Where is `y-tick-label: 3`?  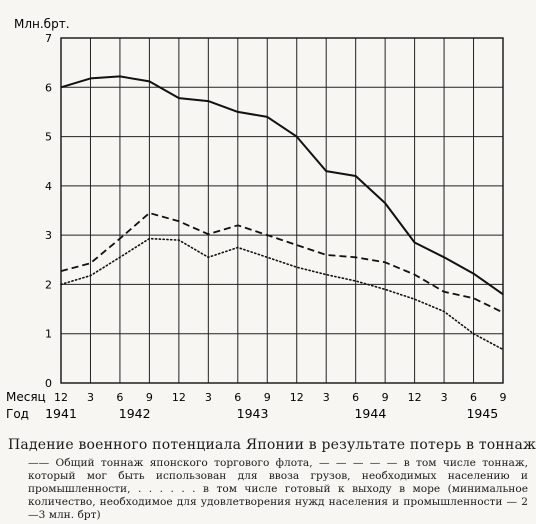 y-tick-label: 3 is located at coordinates (48, 235).